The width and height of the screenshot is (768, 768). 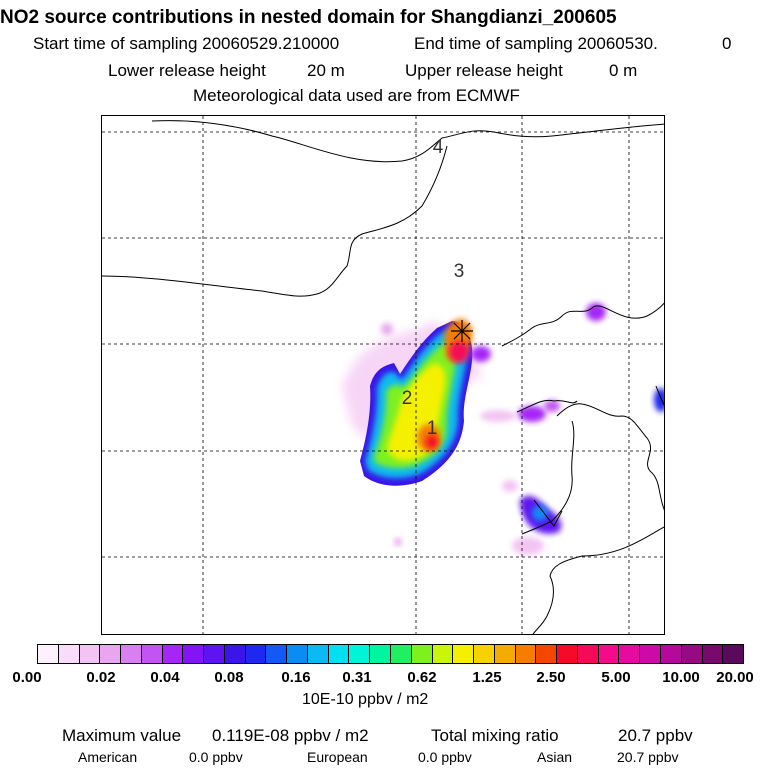 What do you see at coordinates (356, 95) in the screenshot?
I see `met-data-line: Meteorological data used are from ECMWF` at bounding box center [356, 95].